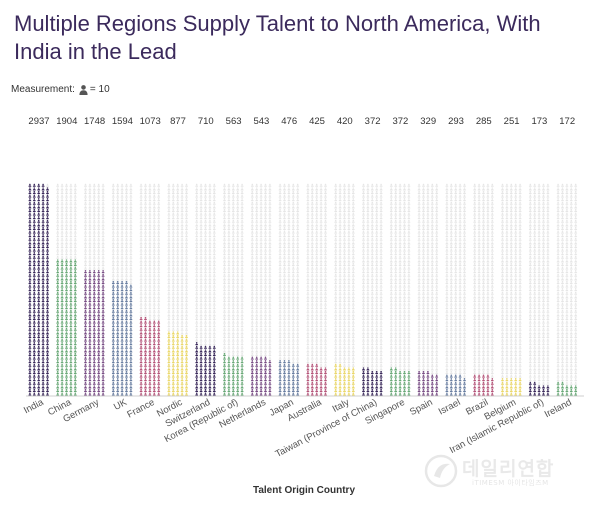 The width and height of the screenshot is (599, 513). Describe the element at coordinates (206, 121) in the screenshot. I see `value-label: 710` at that location.